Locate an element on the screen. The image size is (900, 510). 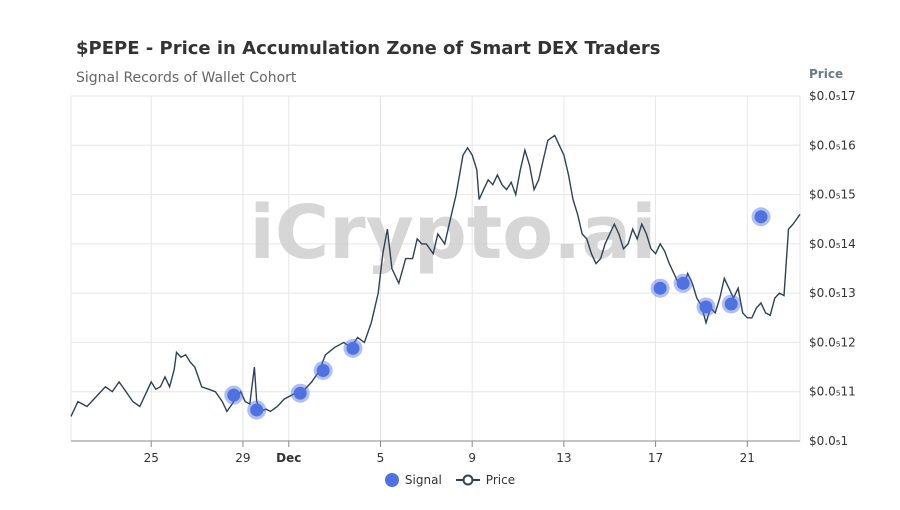
y-tick-label: $0.0₅16 is located at coordinates (832, 145).